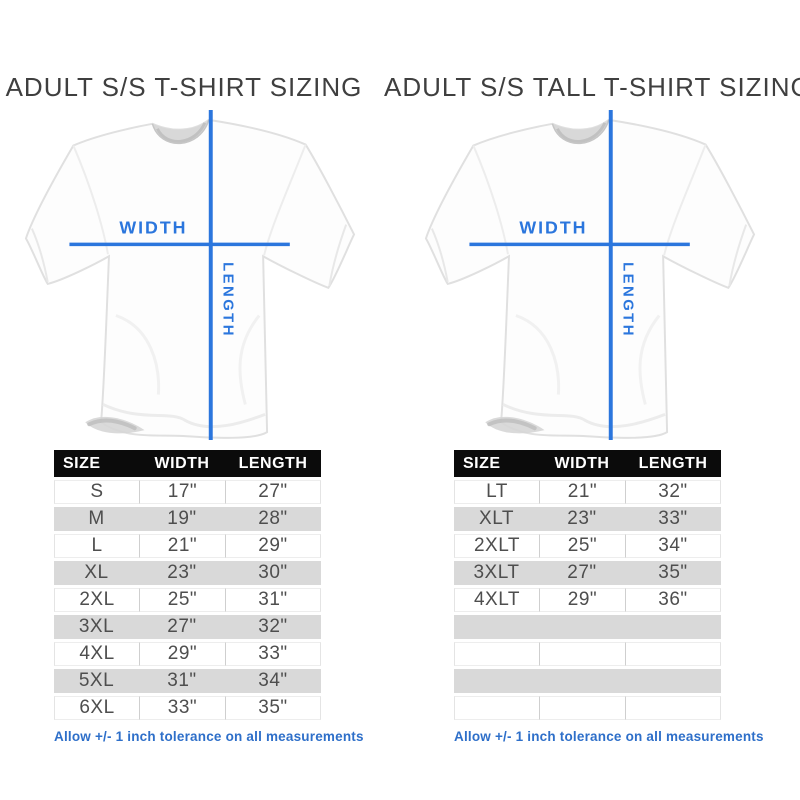  I want to click on table-cell: LT, so click(496, 492).